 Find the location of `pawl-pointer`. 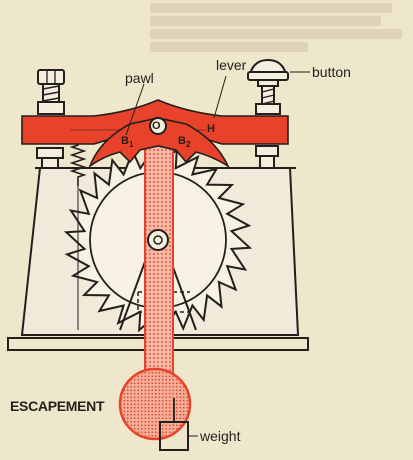

pawl-pointer is located at coordinates (135, 109).